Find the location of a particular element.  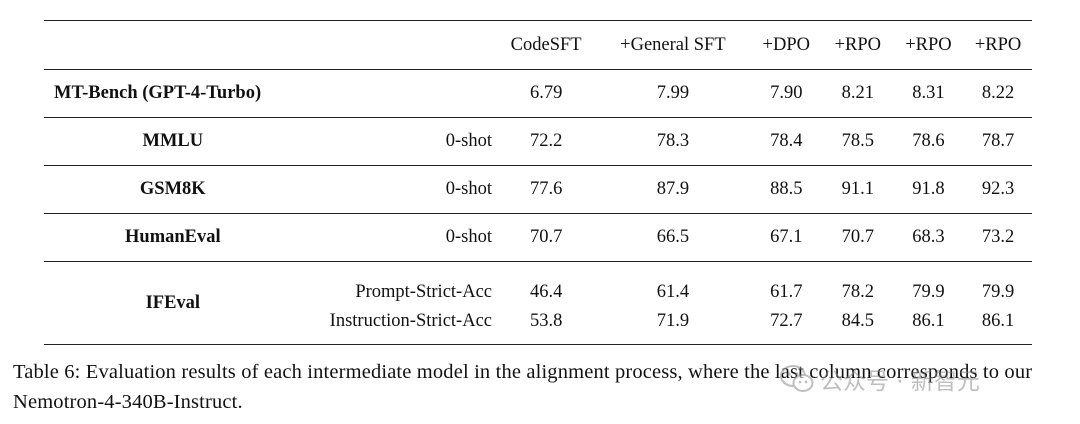

value-cell: 8.21 is located at coordinates (858, 93).